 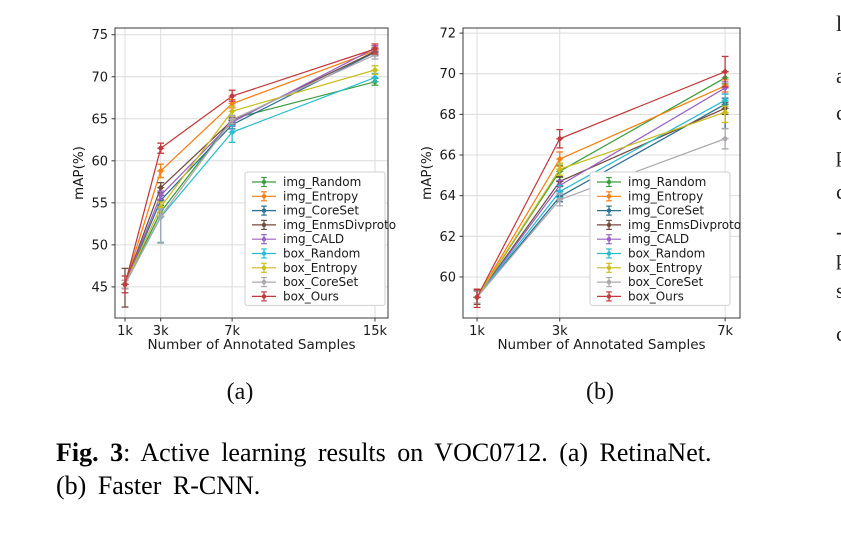 What do you see at coordinates (447, 237) in the screenshot?
I see `y-tick-label: 62` at bounding box center [447, 237].